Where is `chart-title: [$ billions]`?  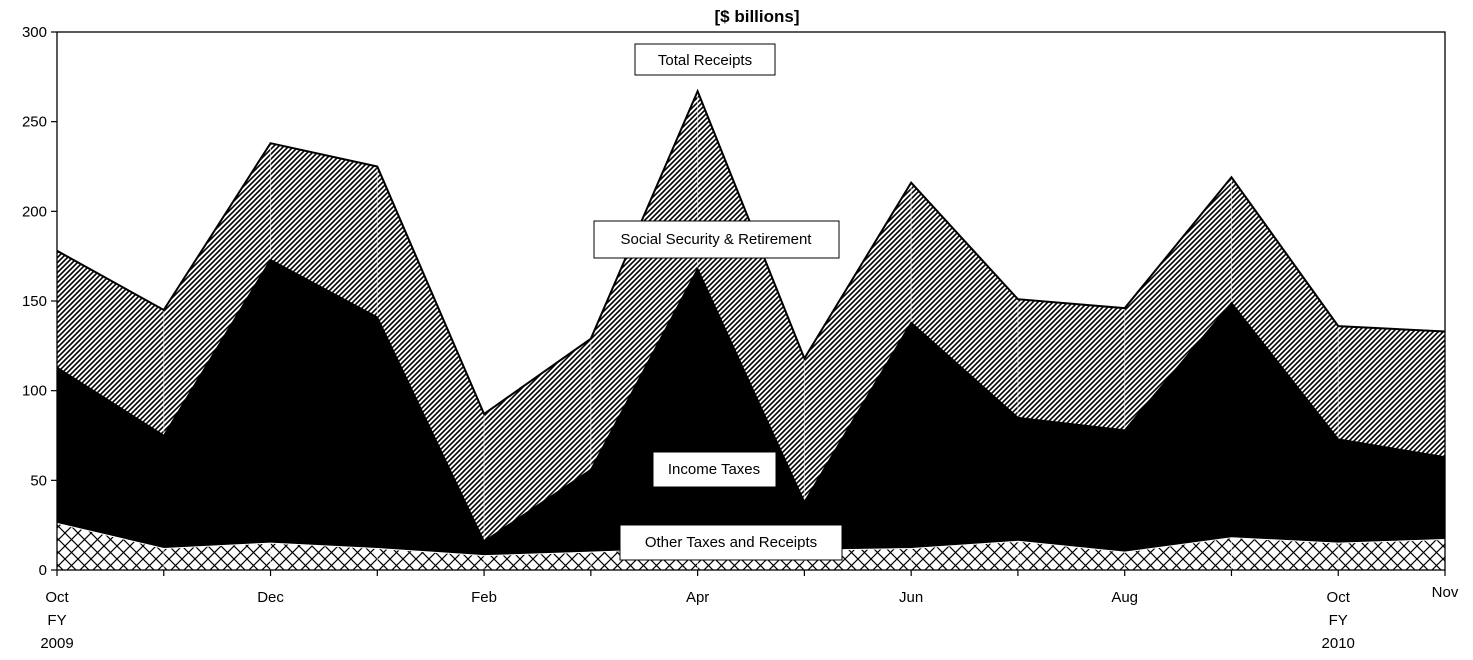 chart-title: [$ billions] is located at coordinates (757, 16).